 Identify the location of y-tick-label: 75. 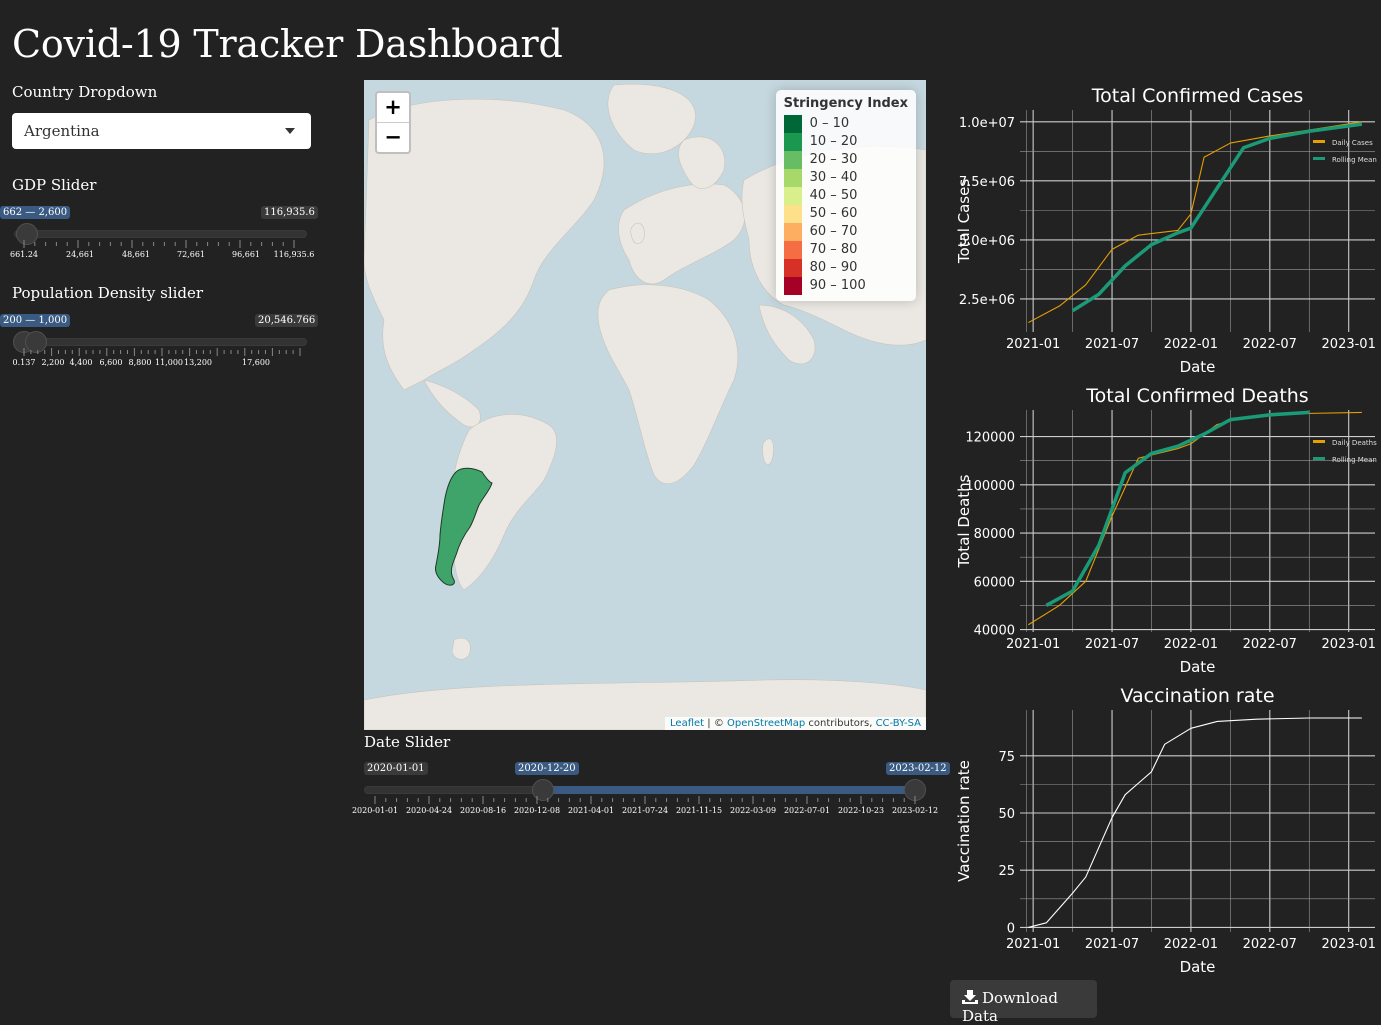
(1006, 757).